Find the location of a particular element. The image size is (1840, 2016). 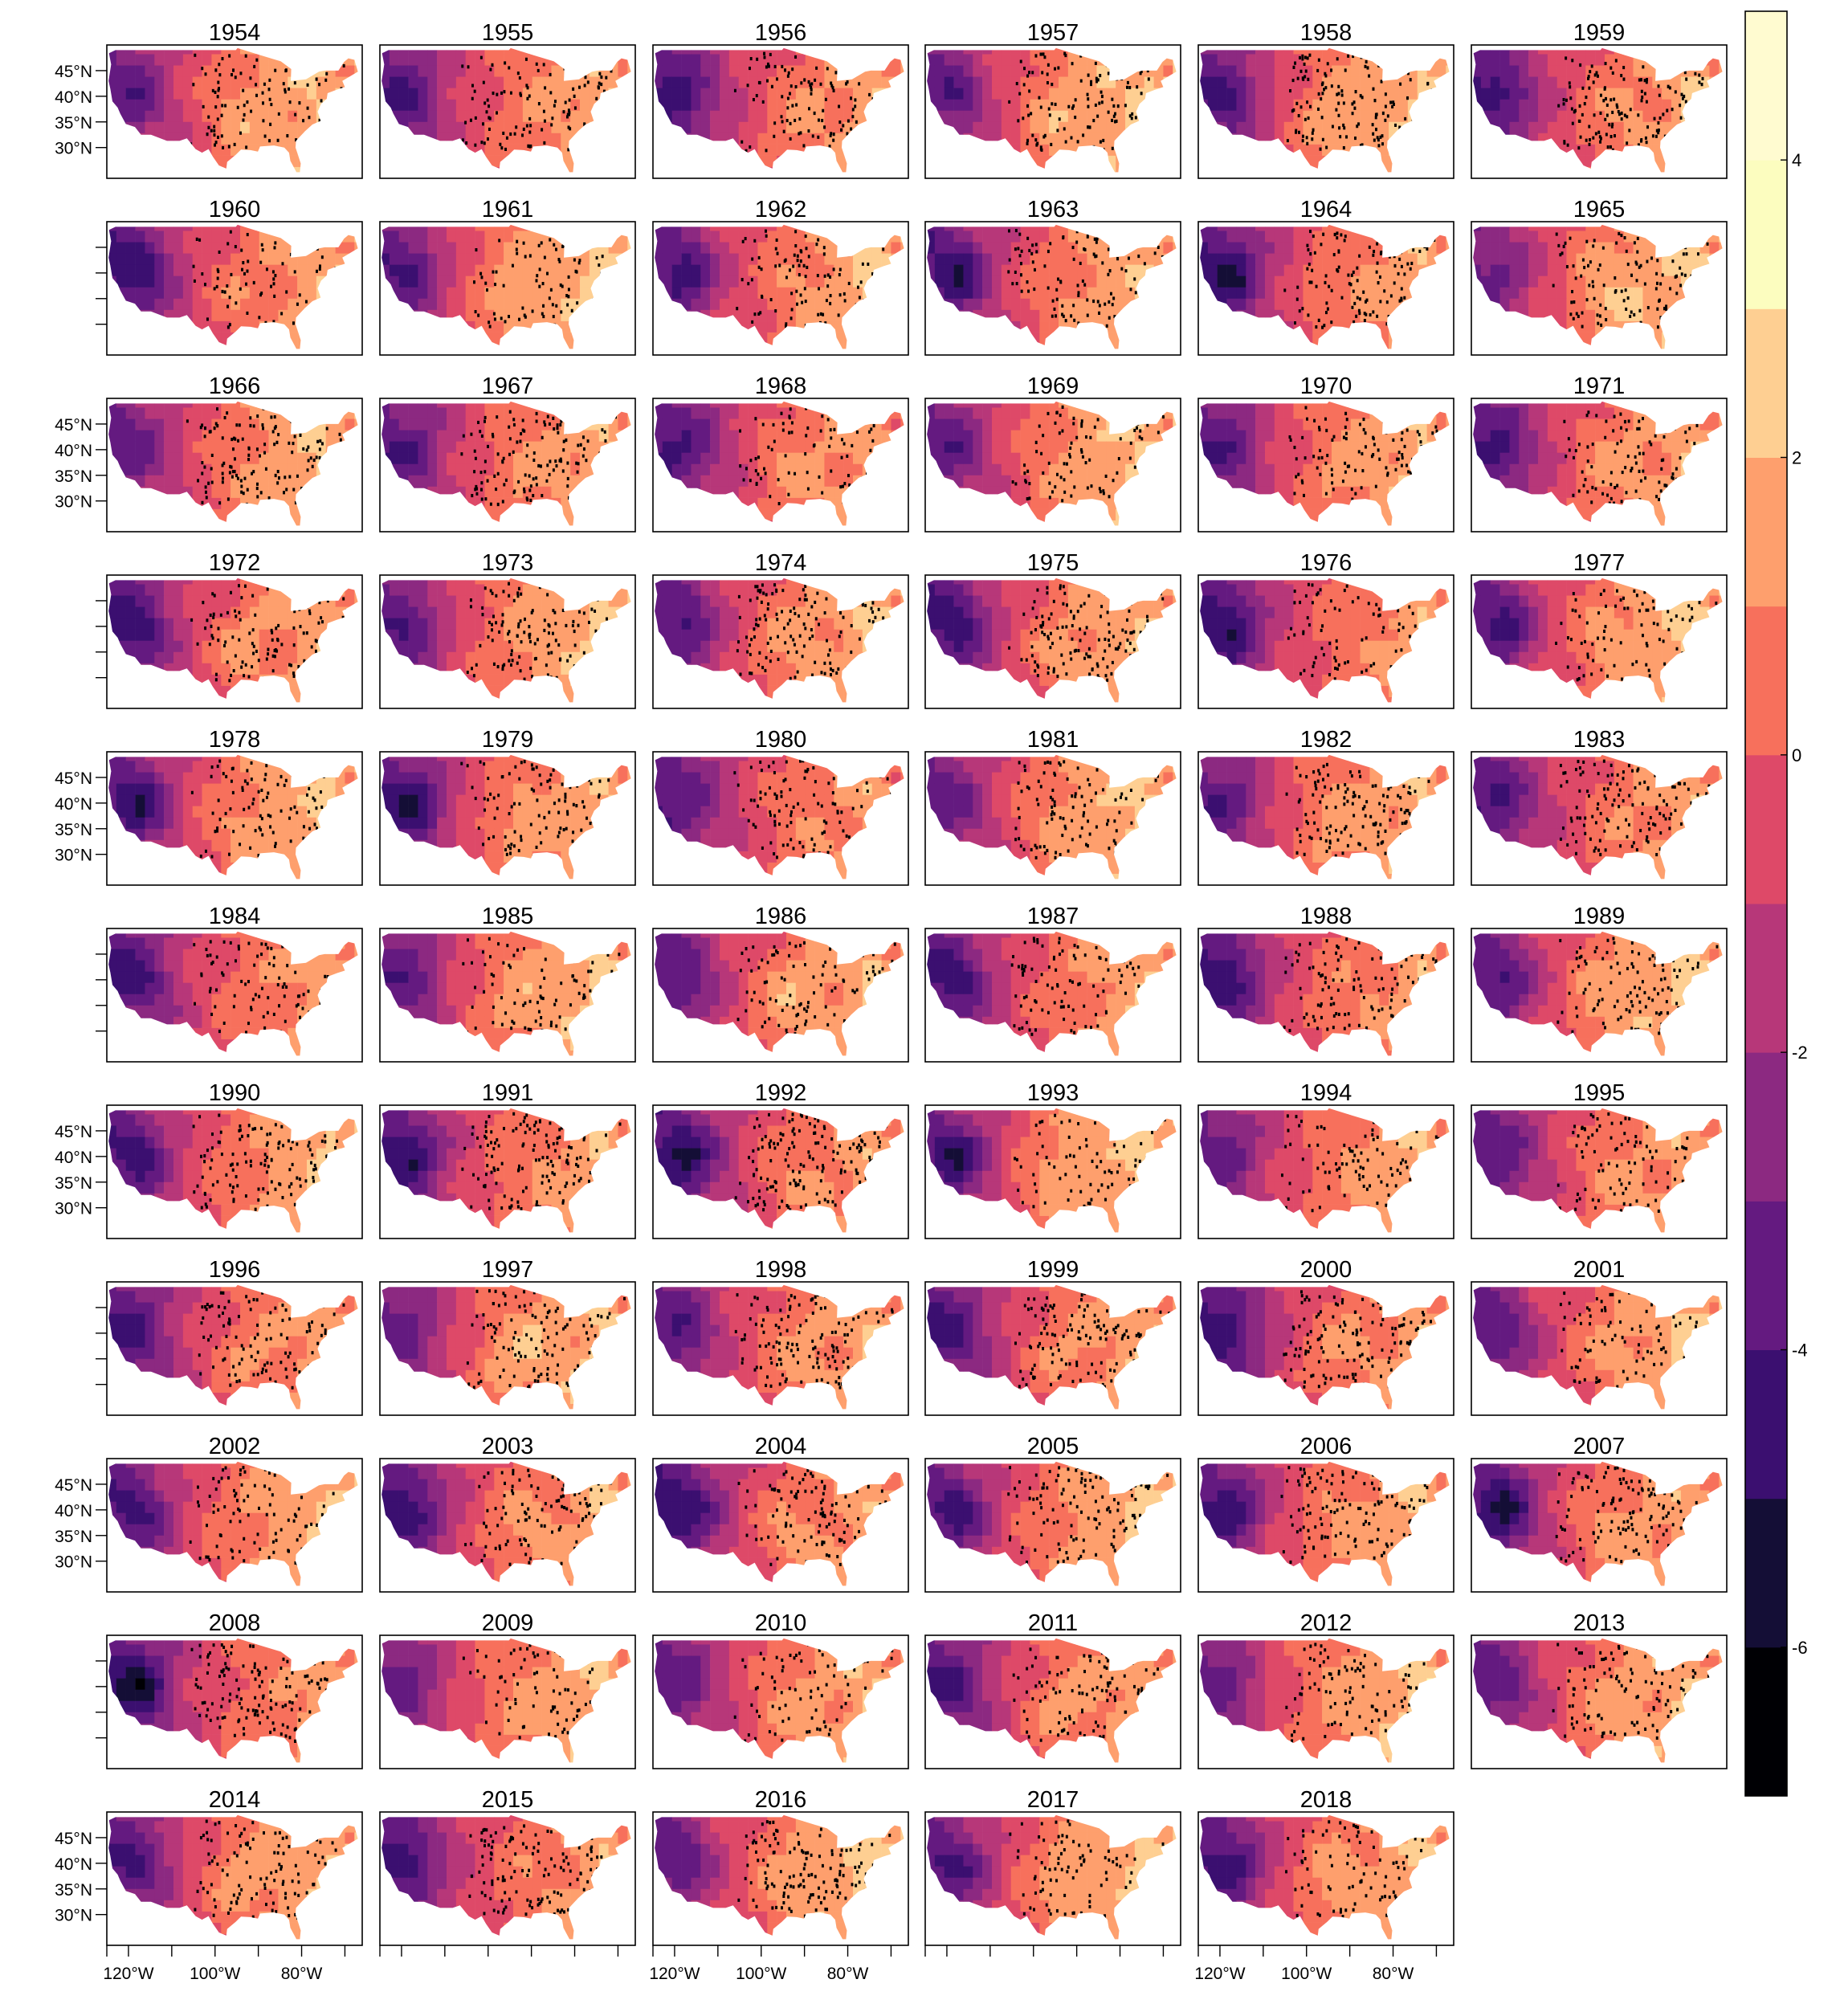

panel-title: 1976 is located at coordinates (1326, 563).